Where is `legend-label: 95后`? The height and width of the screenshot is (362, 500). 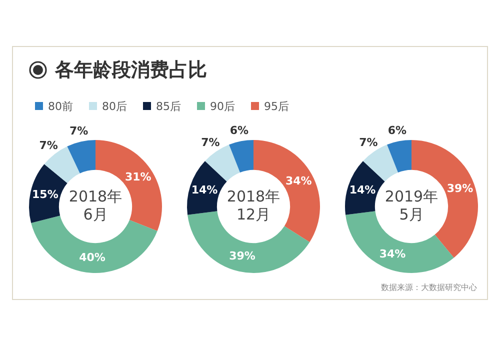 legend-label: 95后 is located at coordinates (276, 106).